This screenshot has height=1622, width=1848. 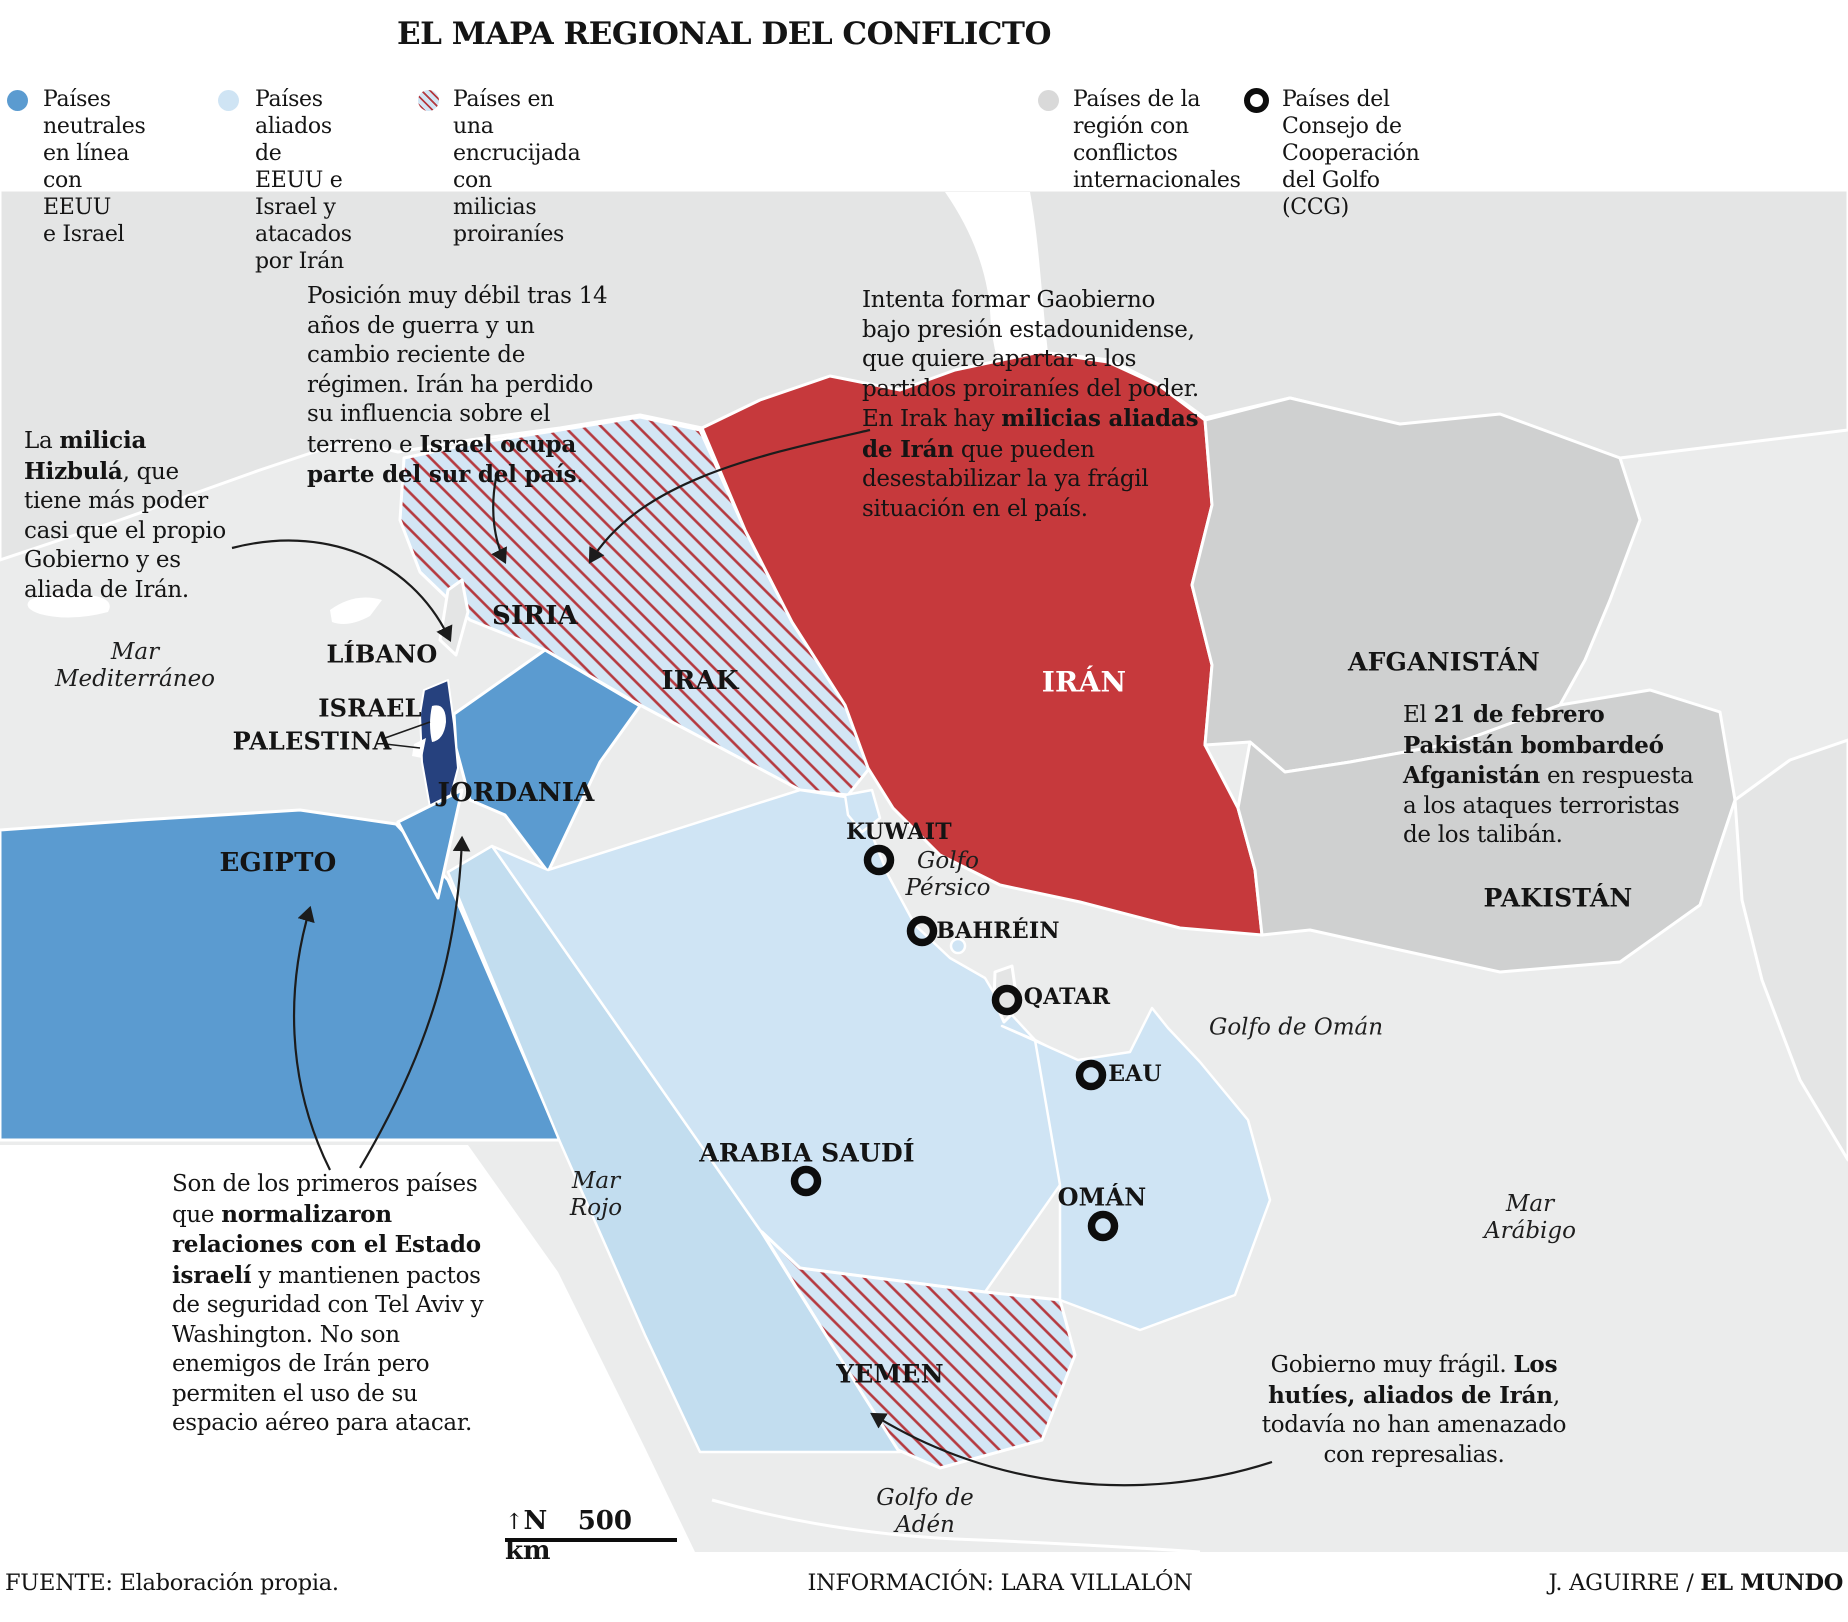 I want to click on region-sinai, so click(x=430, y=844).